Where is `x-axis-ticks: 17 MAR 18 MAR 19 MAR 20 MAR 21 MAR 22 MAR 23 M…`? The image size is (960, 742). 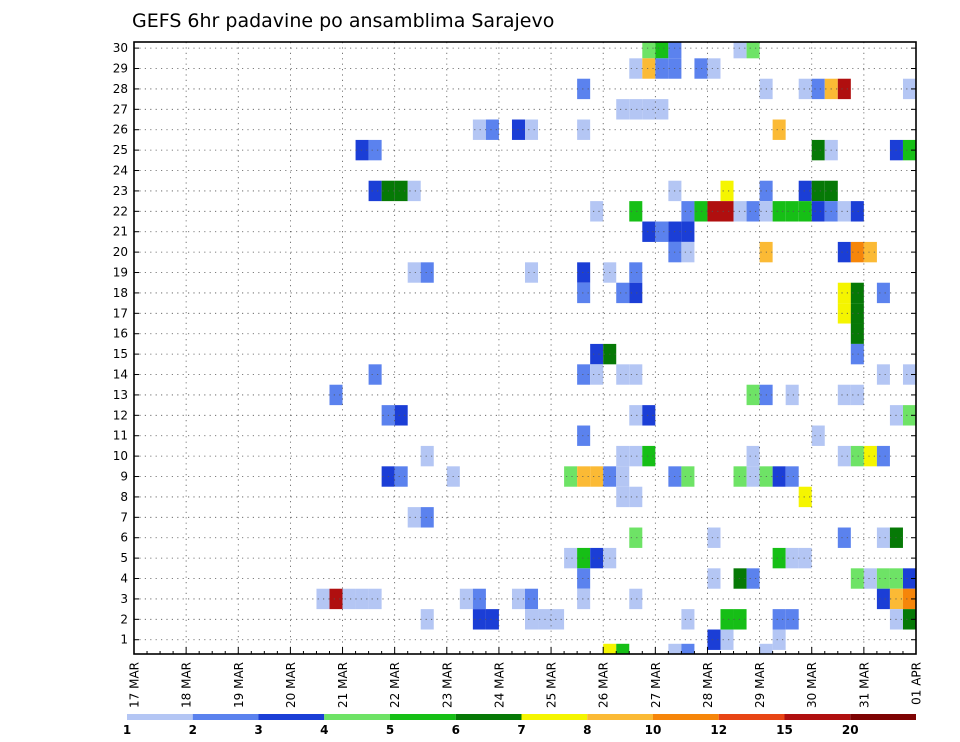
x-axis-ticks: 17 MAR 18 MAR 19 MAR 20 MAR 21 MAR 22 MAR 23 M… is located at coordinates (526, 677).